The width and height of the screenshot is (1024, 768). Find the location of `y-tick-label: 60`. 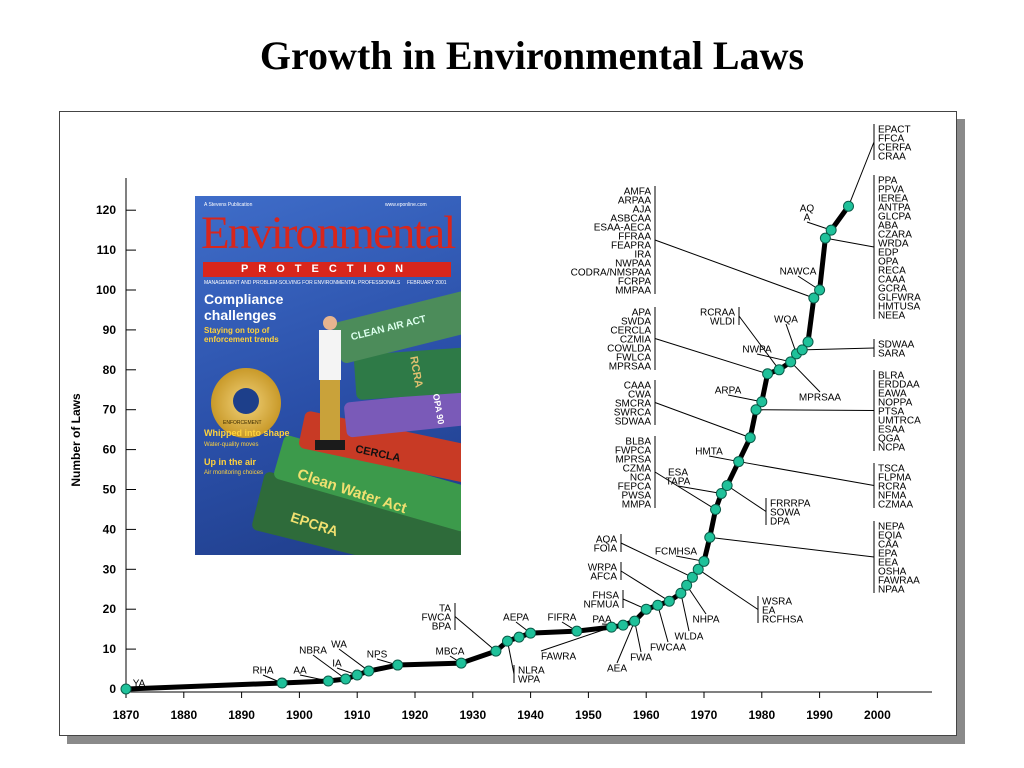

y-tick-label: 60 is located at coordinates (110, 450).